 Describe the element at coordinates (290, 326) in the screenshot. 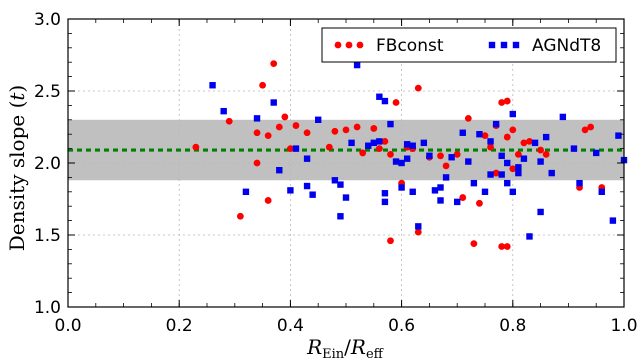

I see `x-tick-label: 0.4` at that location.